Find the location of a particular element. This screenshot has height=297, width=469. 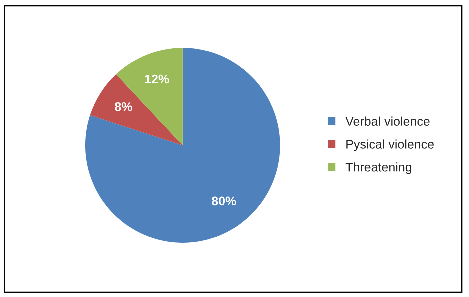

data-label: 8% is located at coordinates (123, 107).